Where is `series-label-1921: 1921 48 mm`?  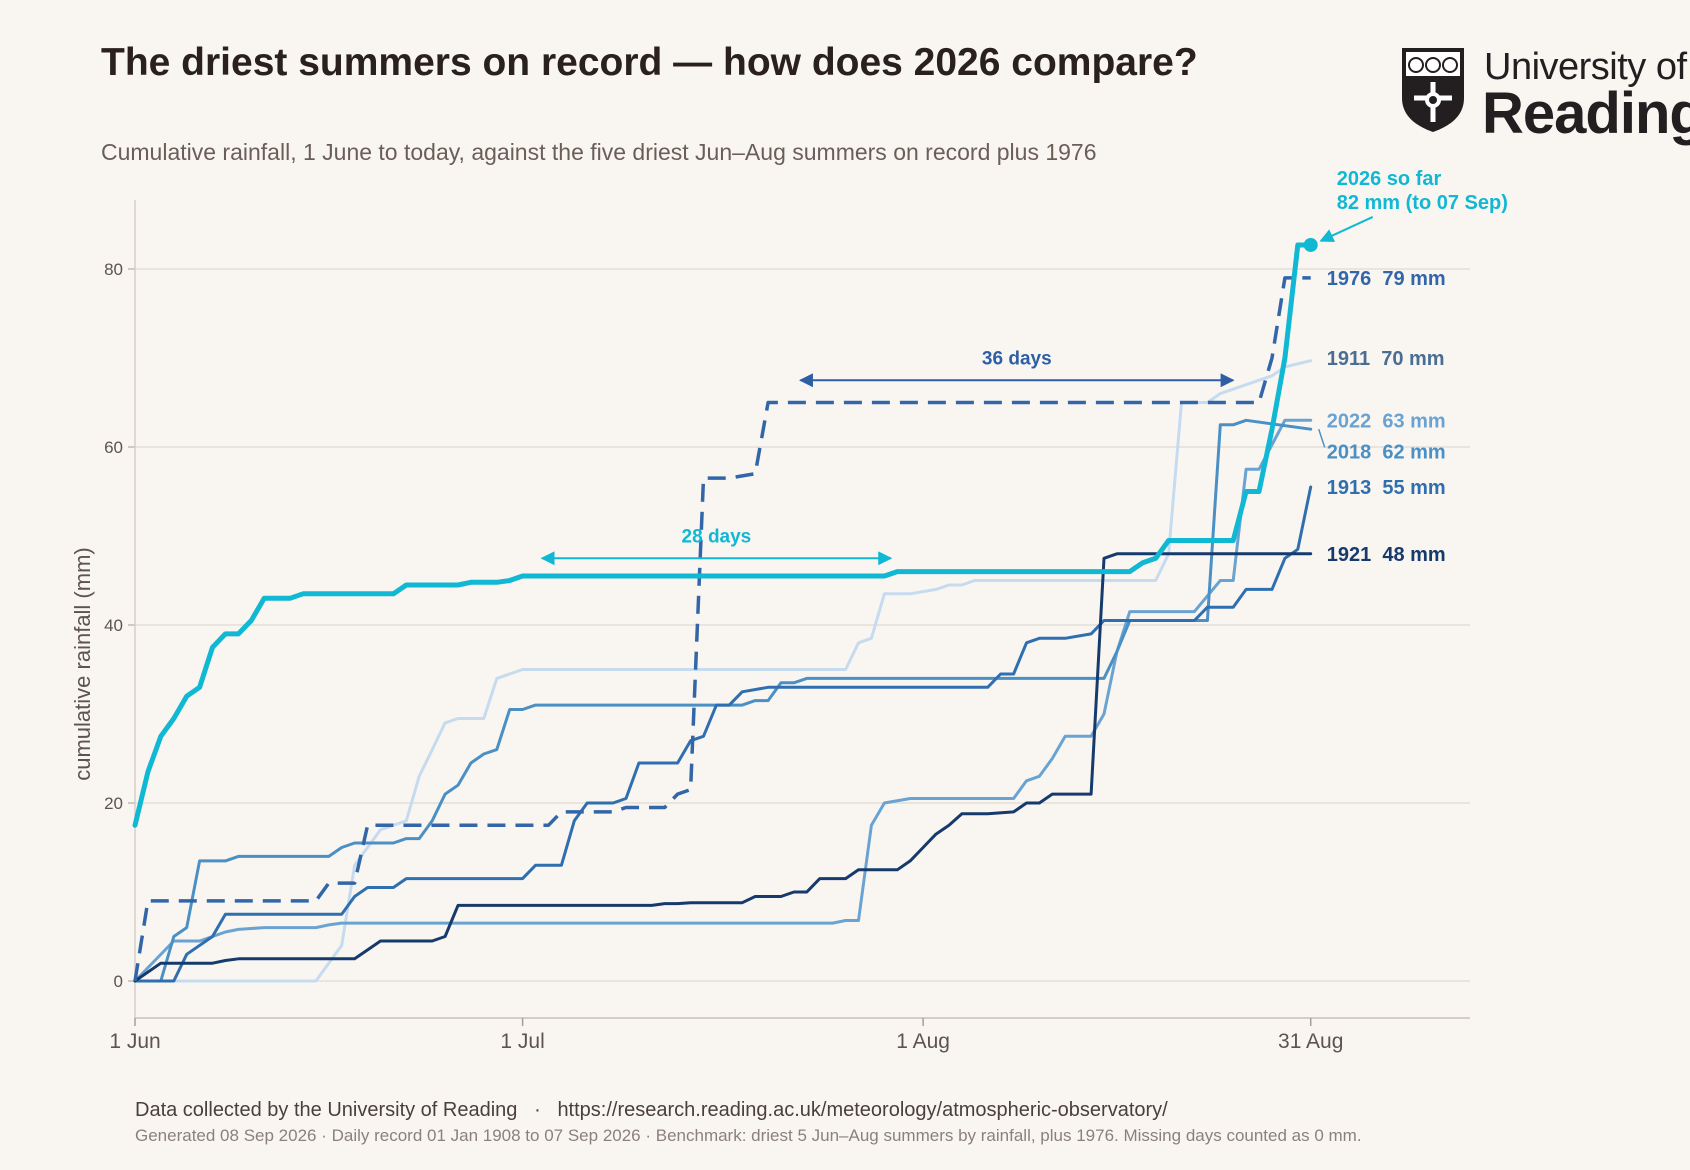 series-label-1921: 1921 48 mm is located at coordinates (1386, 555).